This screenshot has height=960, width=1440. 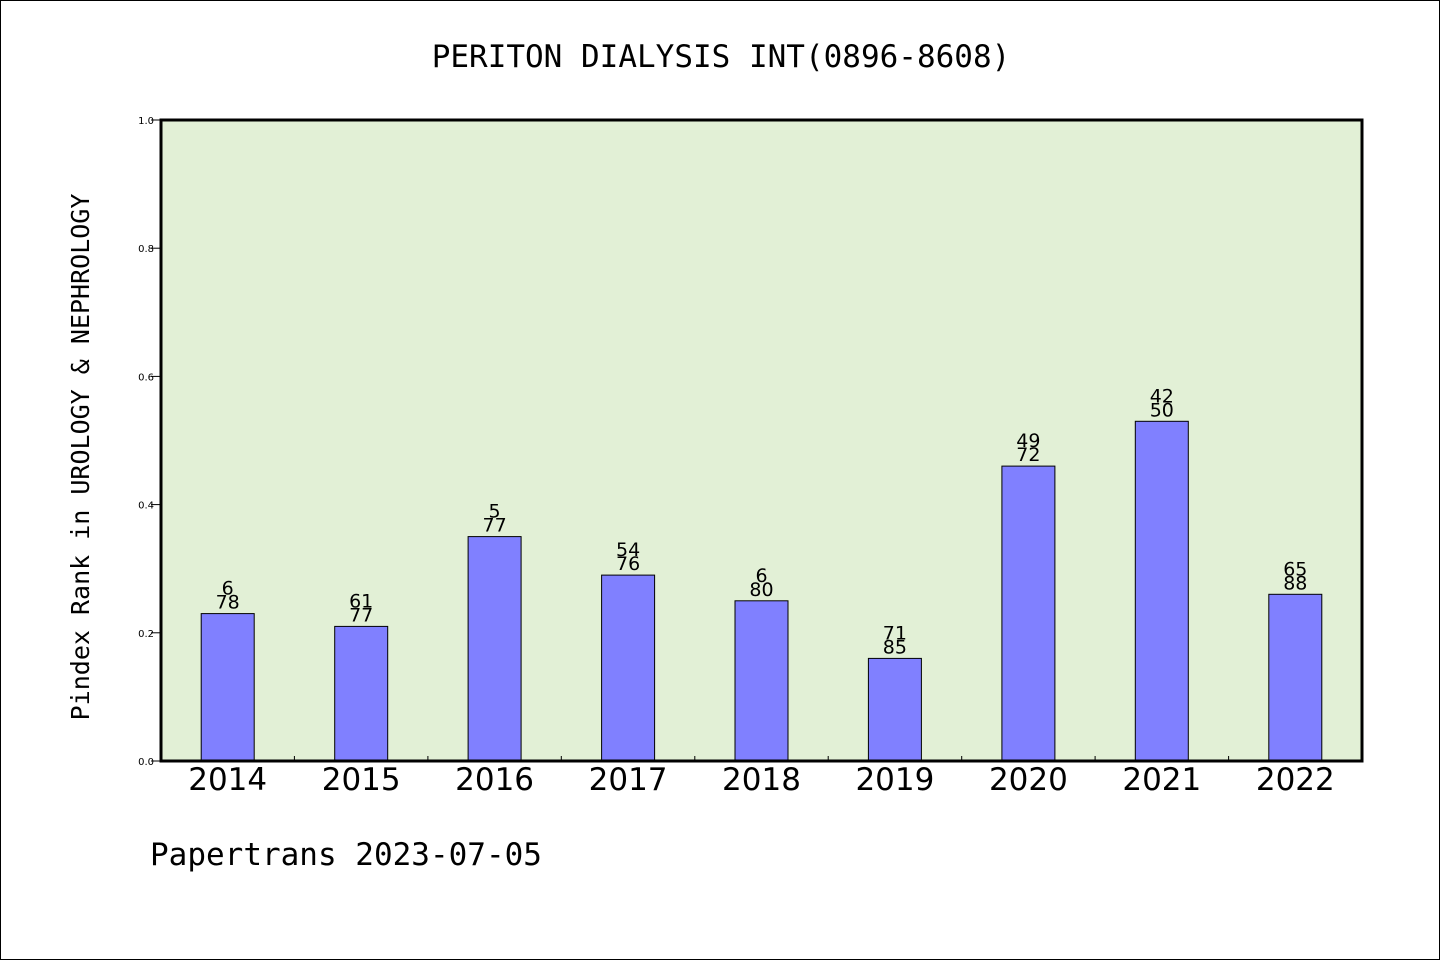 What do you see at coordinates (361, 615) in the screenshot?
I see `bar-label-total-2015: 77` at bounding box center [361, 615].